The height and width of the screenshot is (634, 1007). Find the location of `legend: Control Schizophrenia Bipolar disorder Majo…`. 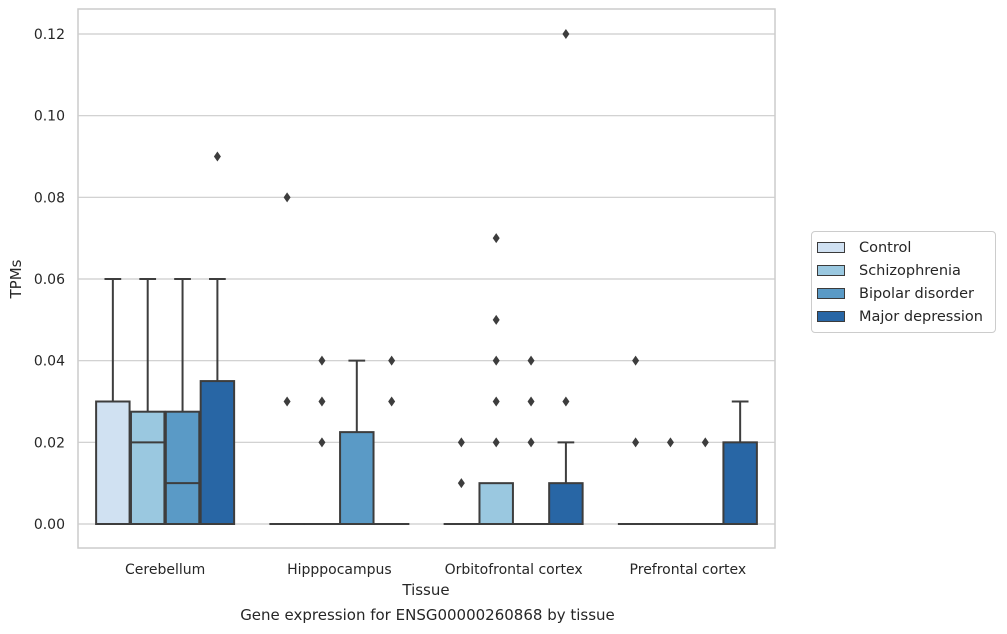

legend: Control Schizophrenia Bipolar disorder Majo… is located at coordinates (903, 282).